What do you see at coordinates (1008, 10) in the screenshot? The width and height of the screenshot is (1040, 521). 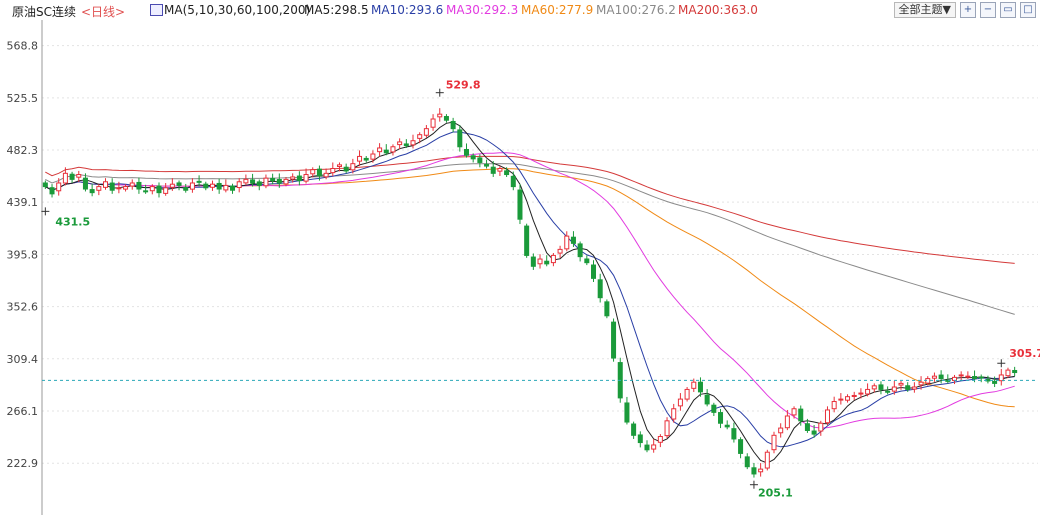 I see `restore-icon: ▭` at bounding box center [1008, 10].